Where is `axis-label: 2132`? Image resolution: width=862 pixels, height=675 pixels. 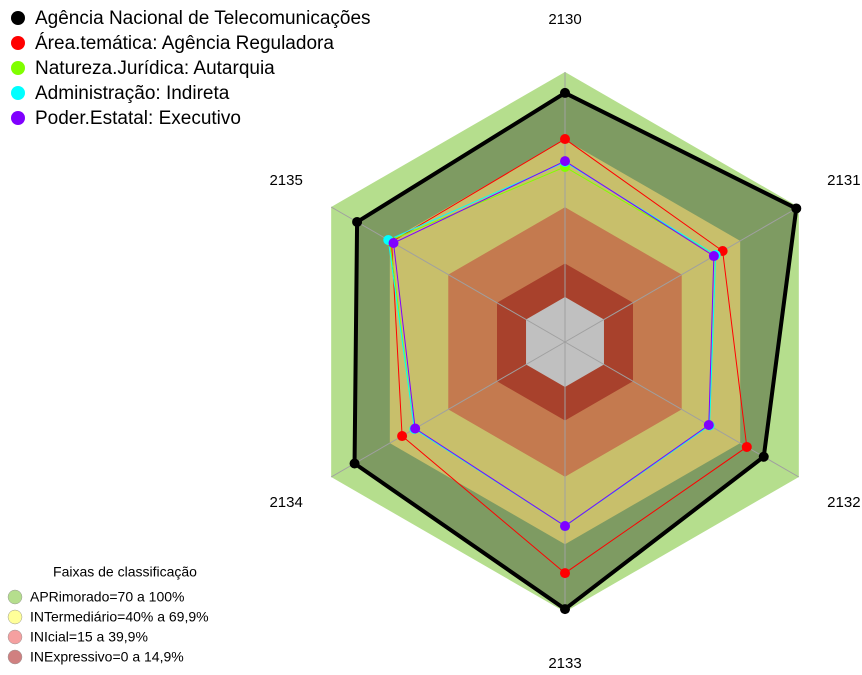 axis-label: 2132 is located at coordinates (843, 502).